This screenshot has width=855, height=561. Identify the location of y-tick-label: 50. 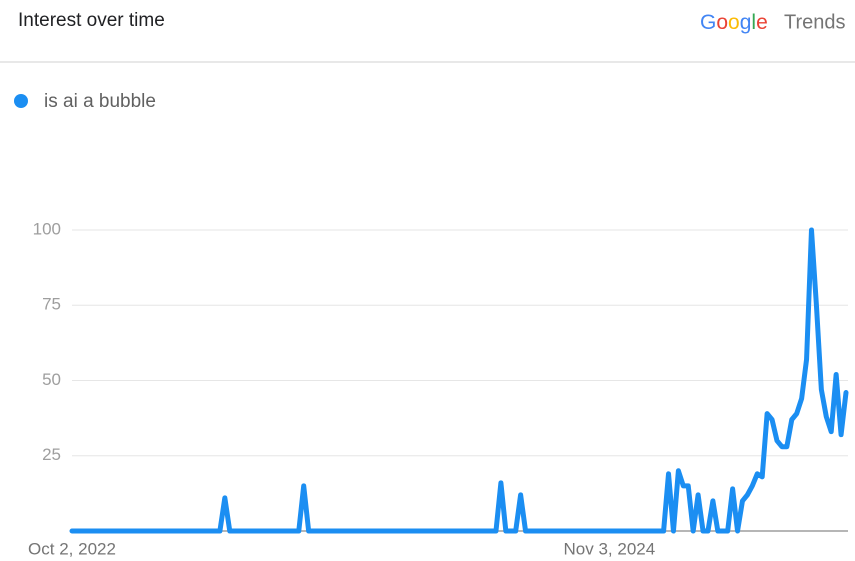
(51, 379).